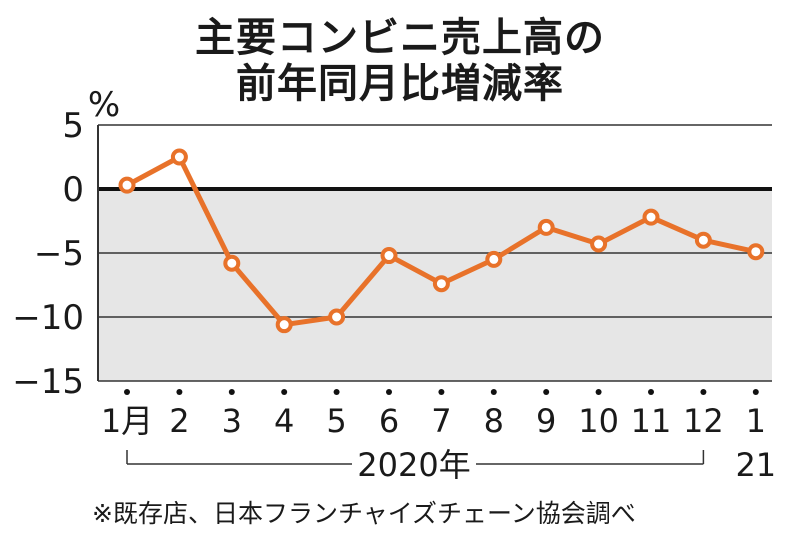  What do you see at coordinates (232, 421) in the screenshot?
I see `x-tick-label: 3` at bounding box center [232, 421].